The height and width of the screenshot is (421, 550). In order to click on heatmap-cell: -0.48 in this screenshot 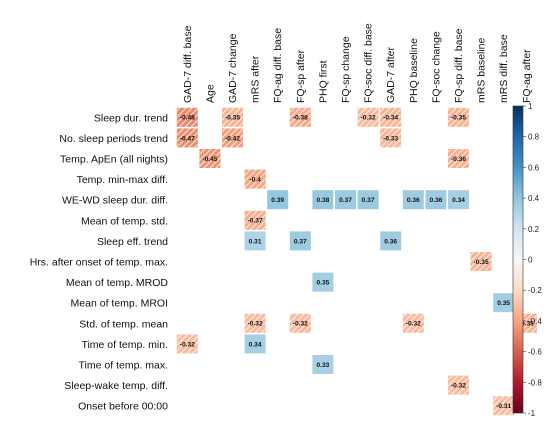, I will do `click(187, 117)`.